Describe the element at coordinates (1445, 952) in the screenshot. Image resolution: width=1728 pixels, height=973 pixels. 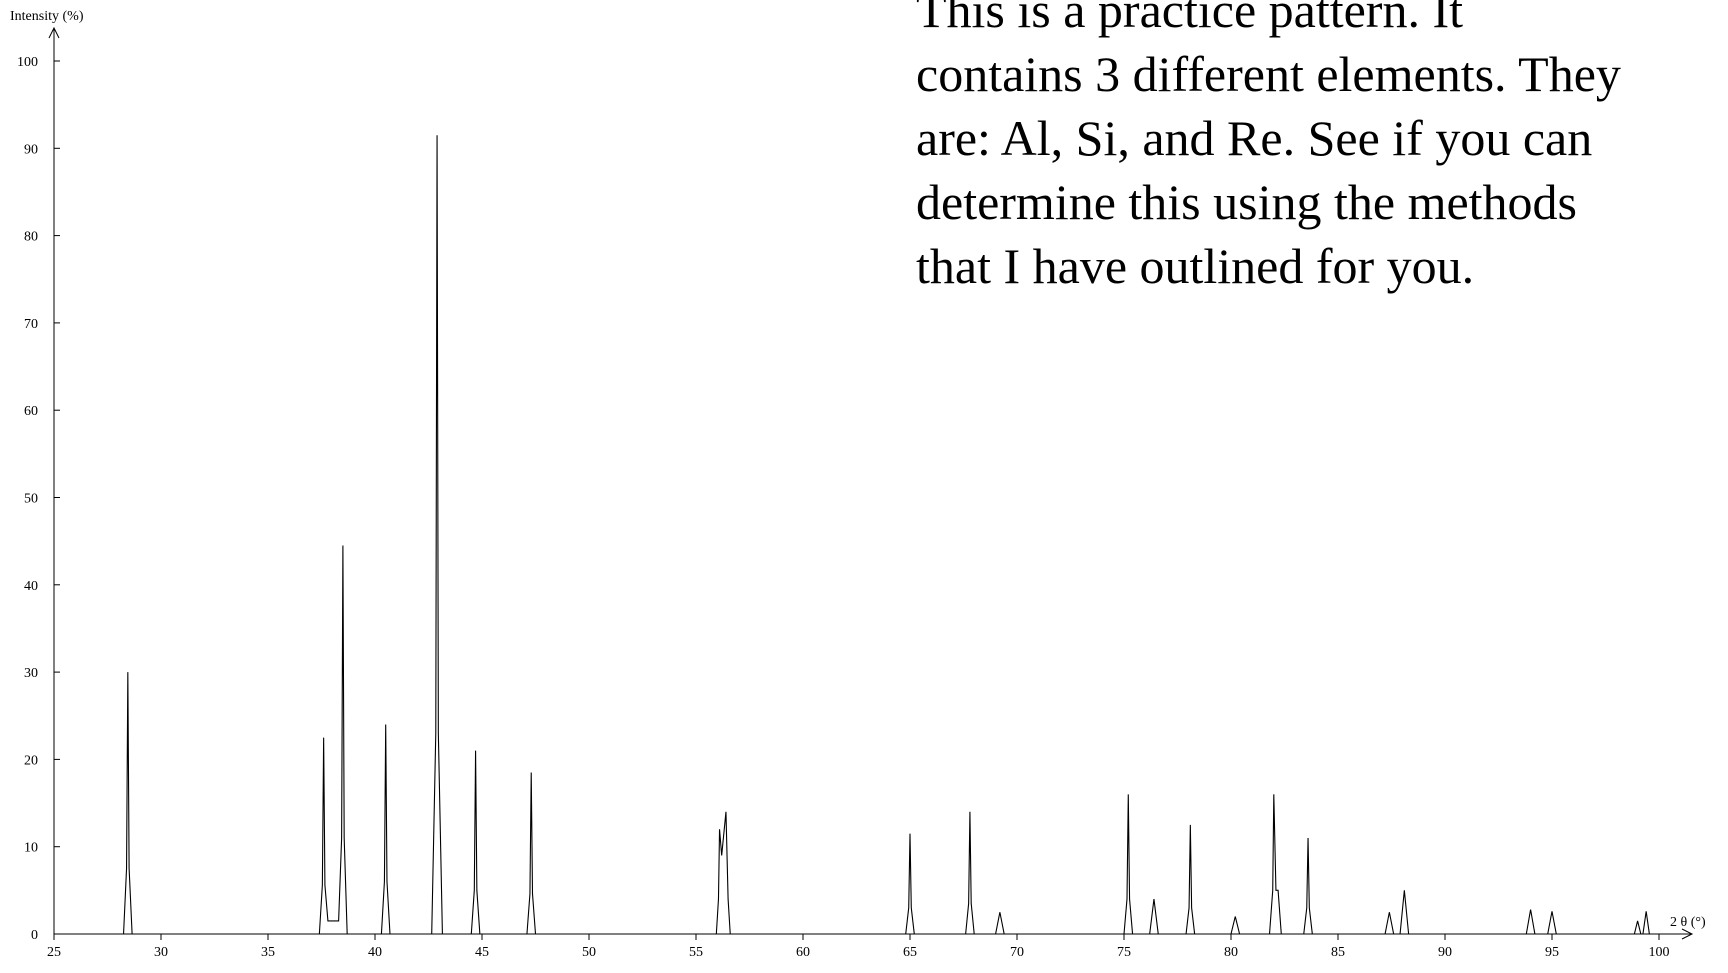
I see `x-tick-label: 90` at that location.